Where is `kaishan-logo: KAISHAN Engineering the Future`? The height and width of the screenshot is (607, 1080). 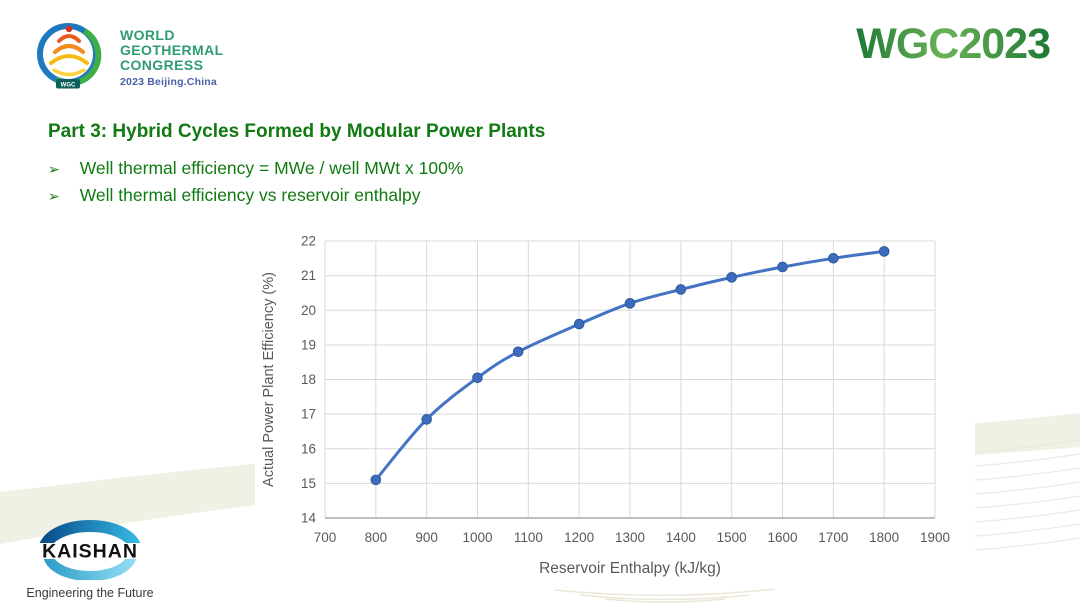 kaishan-logo: KAISHAN Engineering the Future is located at coordinates (90, 558).